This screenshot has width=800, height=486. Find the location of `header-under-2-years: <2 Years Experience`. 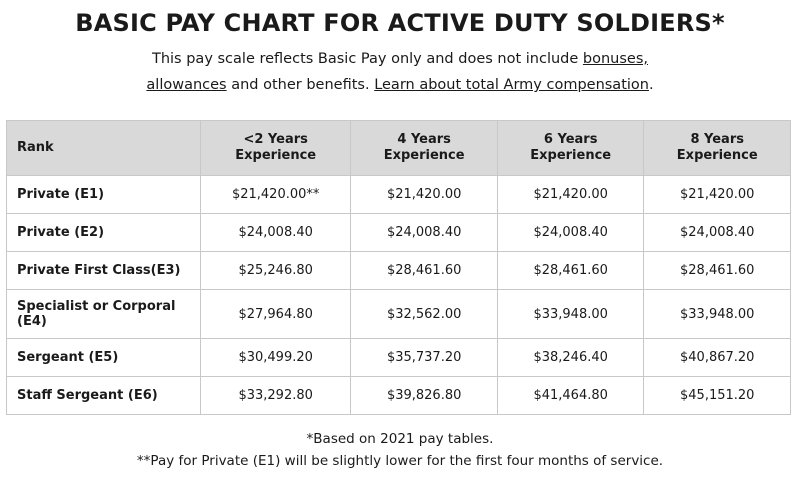

header-under-2-years: <2 Years Experience is located at coordinates (276, 148).